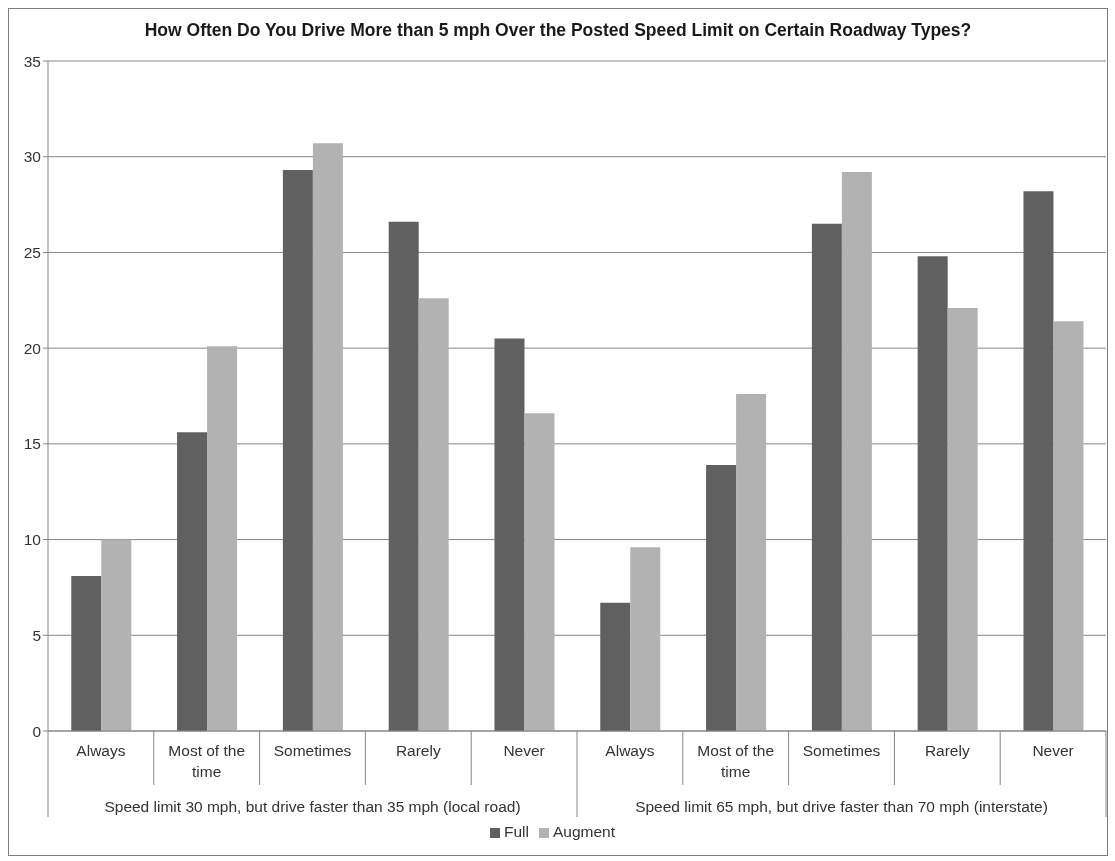 This screenshot has width=1115, height=861. Describe the element at coordinates (32, 252) in the screenshot. I see `y-tick-label: 25` at that location.